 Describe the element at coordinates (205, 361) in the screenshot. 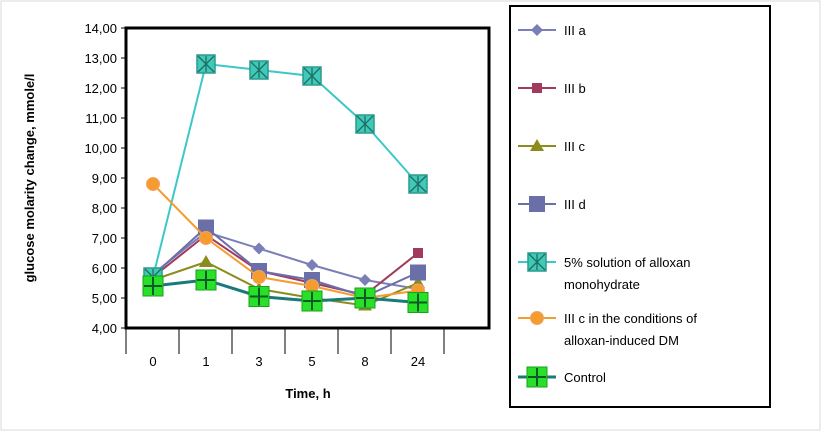

I see `x-tick-label: 1` at that location.